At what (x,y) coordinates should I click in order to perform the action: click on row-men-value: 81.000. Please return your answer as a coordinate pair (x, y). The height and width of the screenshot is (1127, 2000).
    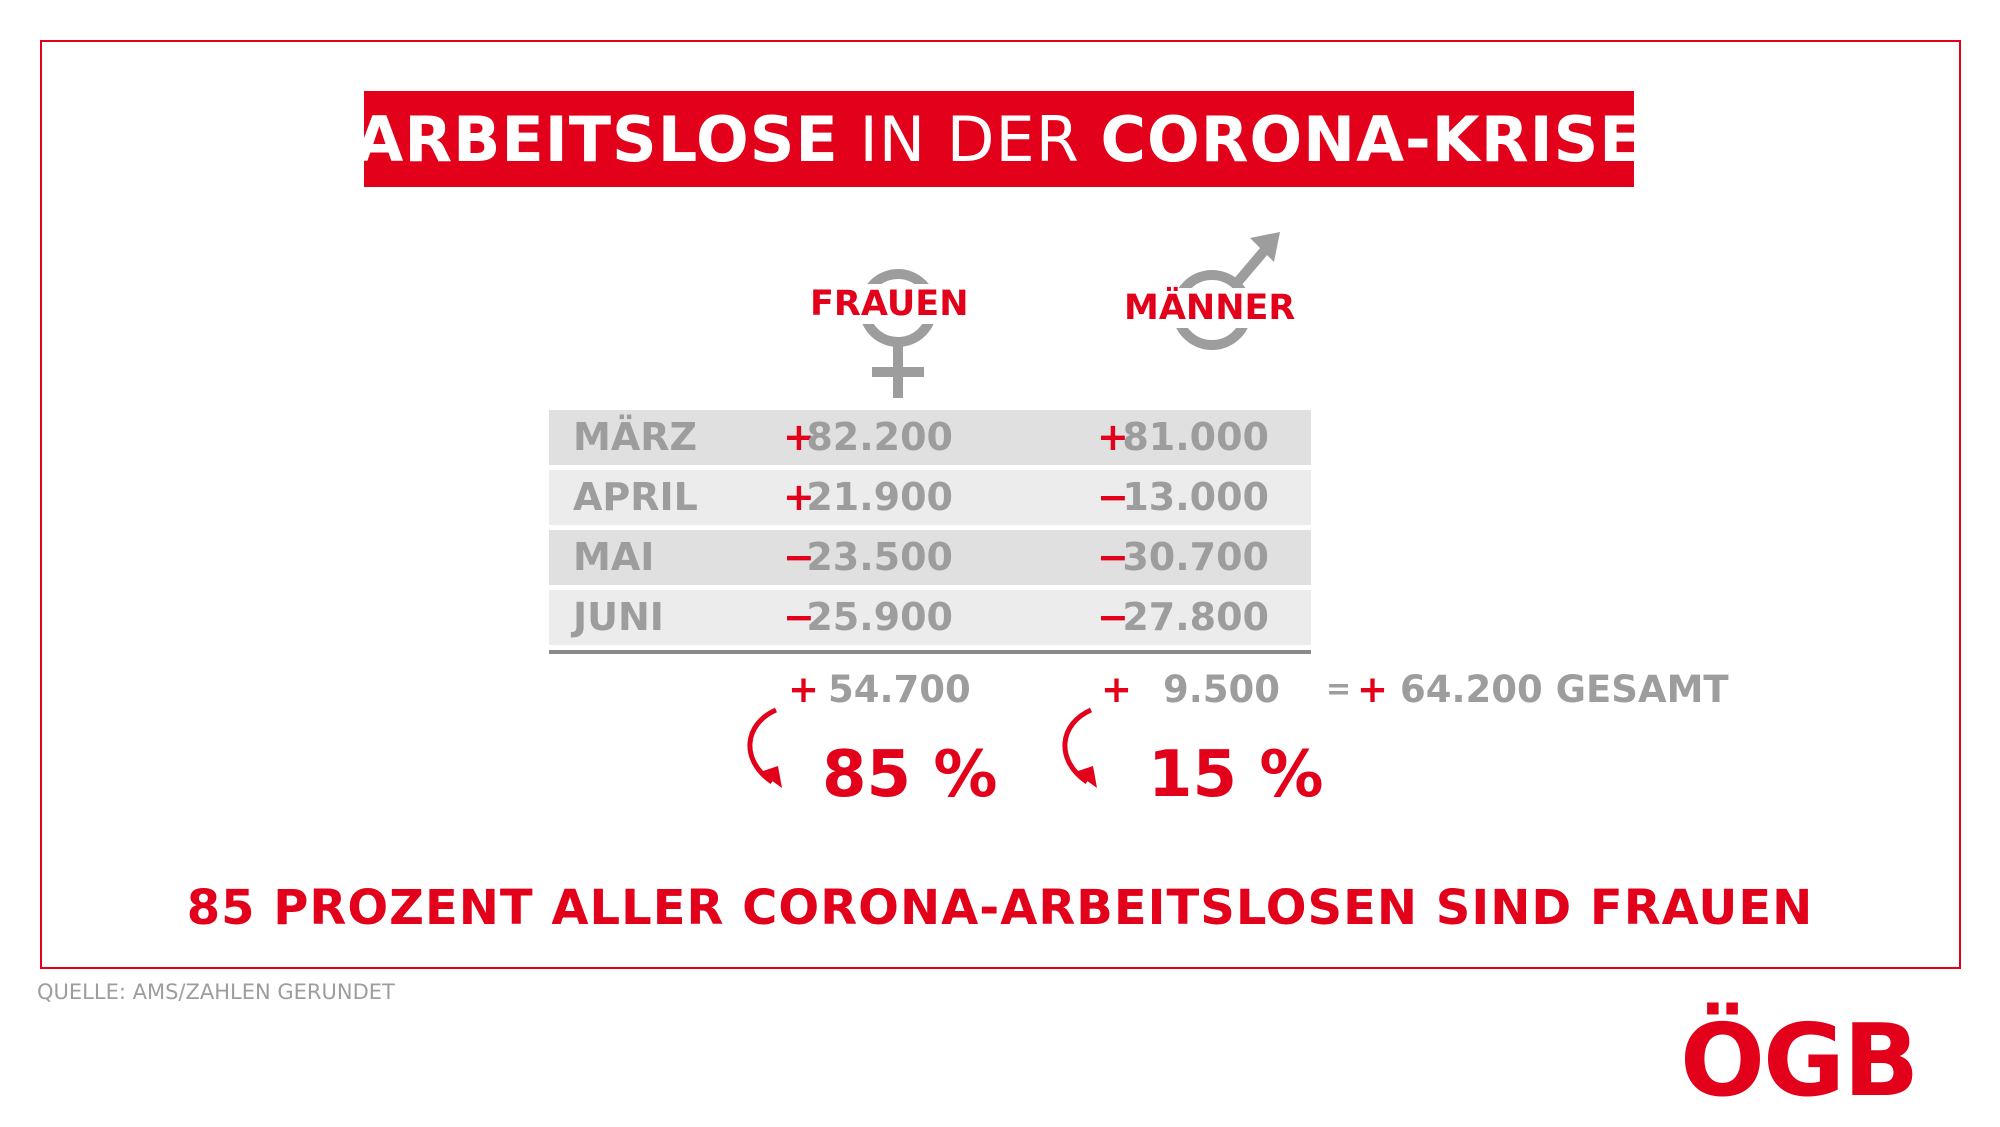
    Looking at the image, I should click on (1195, 437).